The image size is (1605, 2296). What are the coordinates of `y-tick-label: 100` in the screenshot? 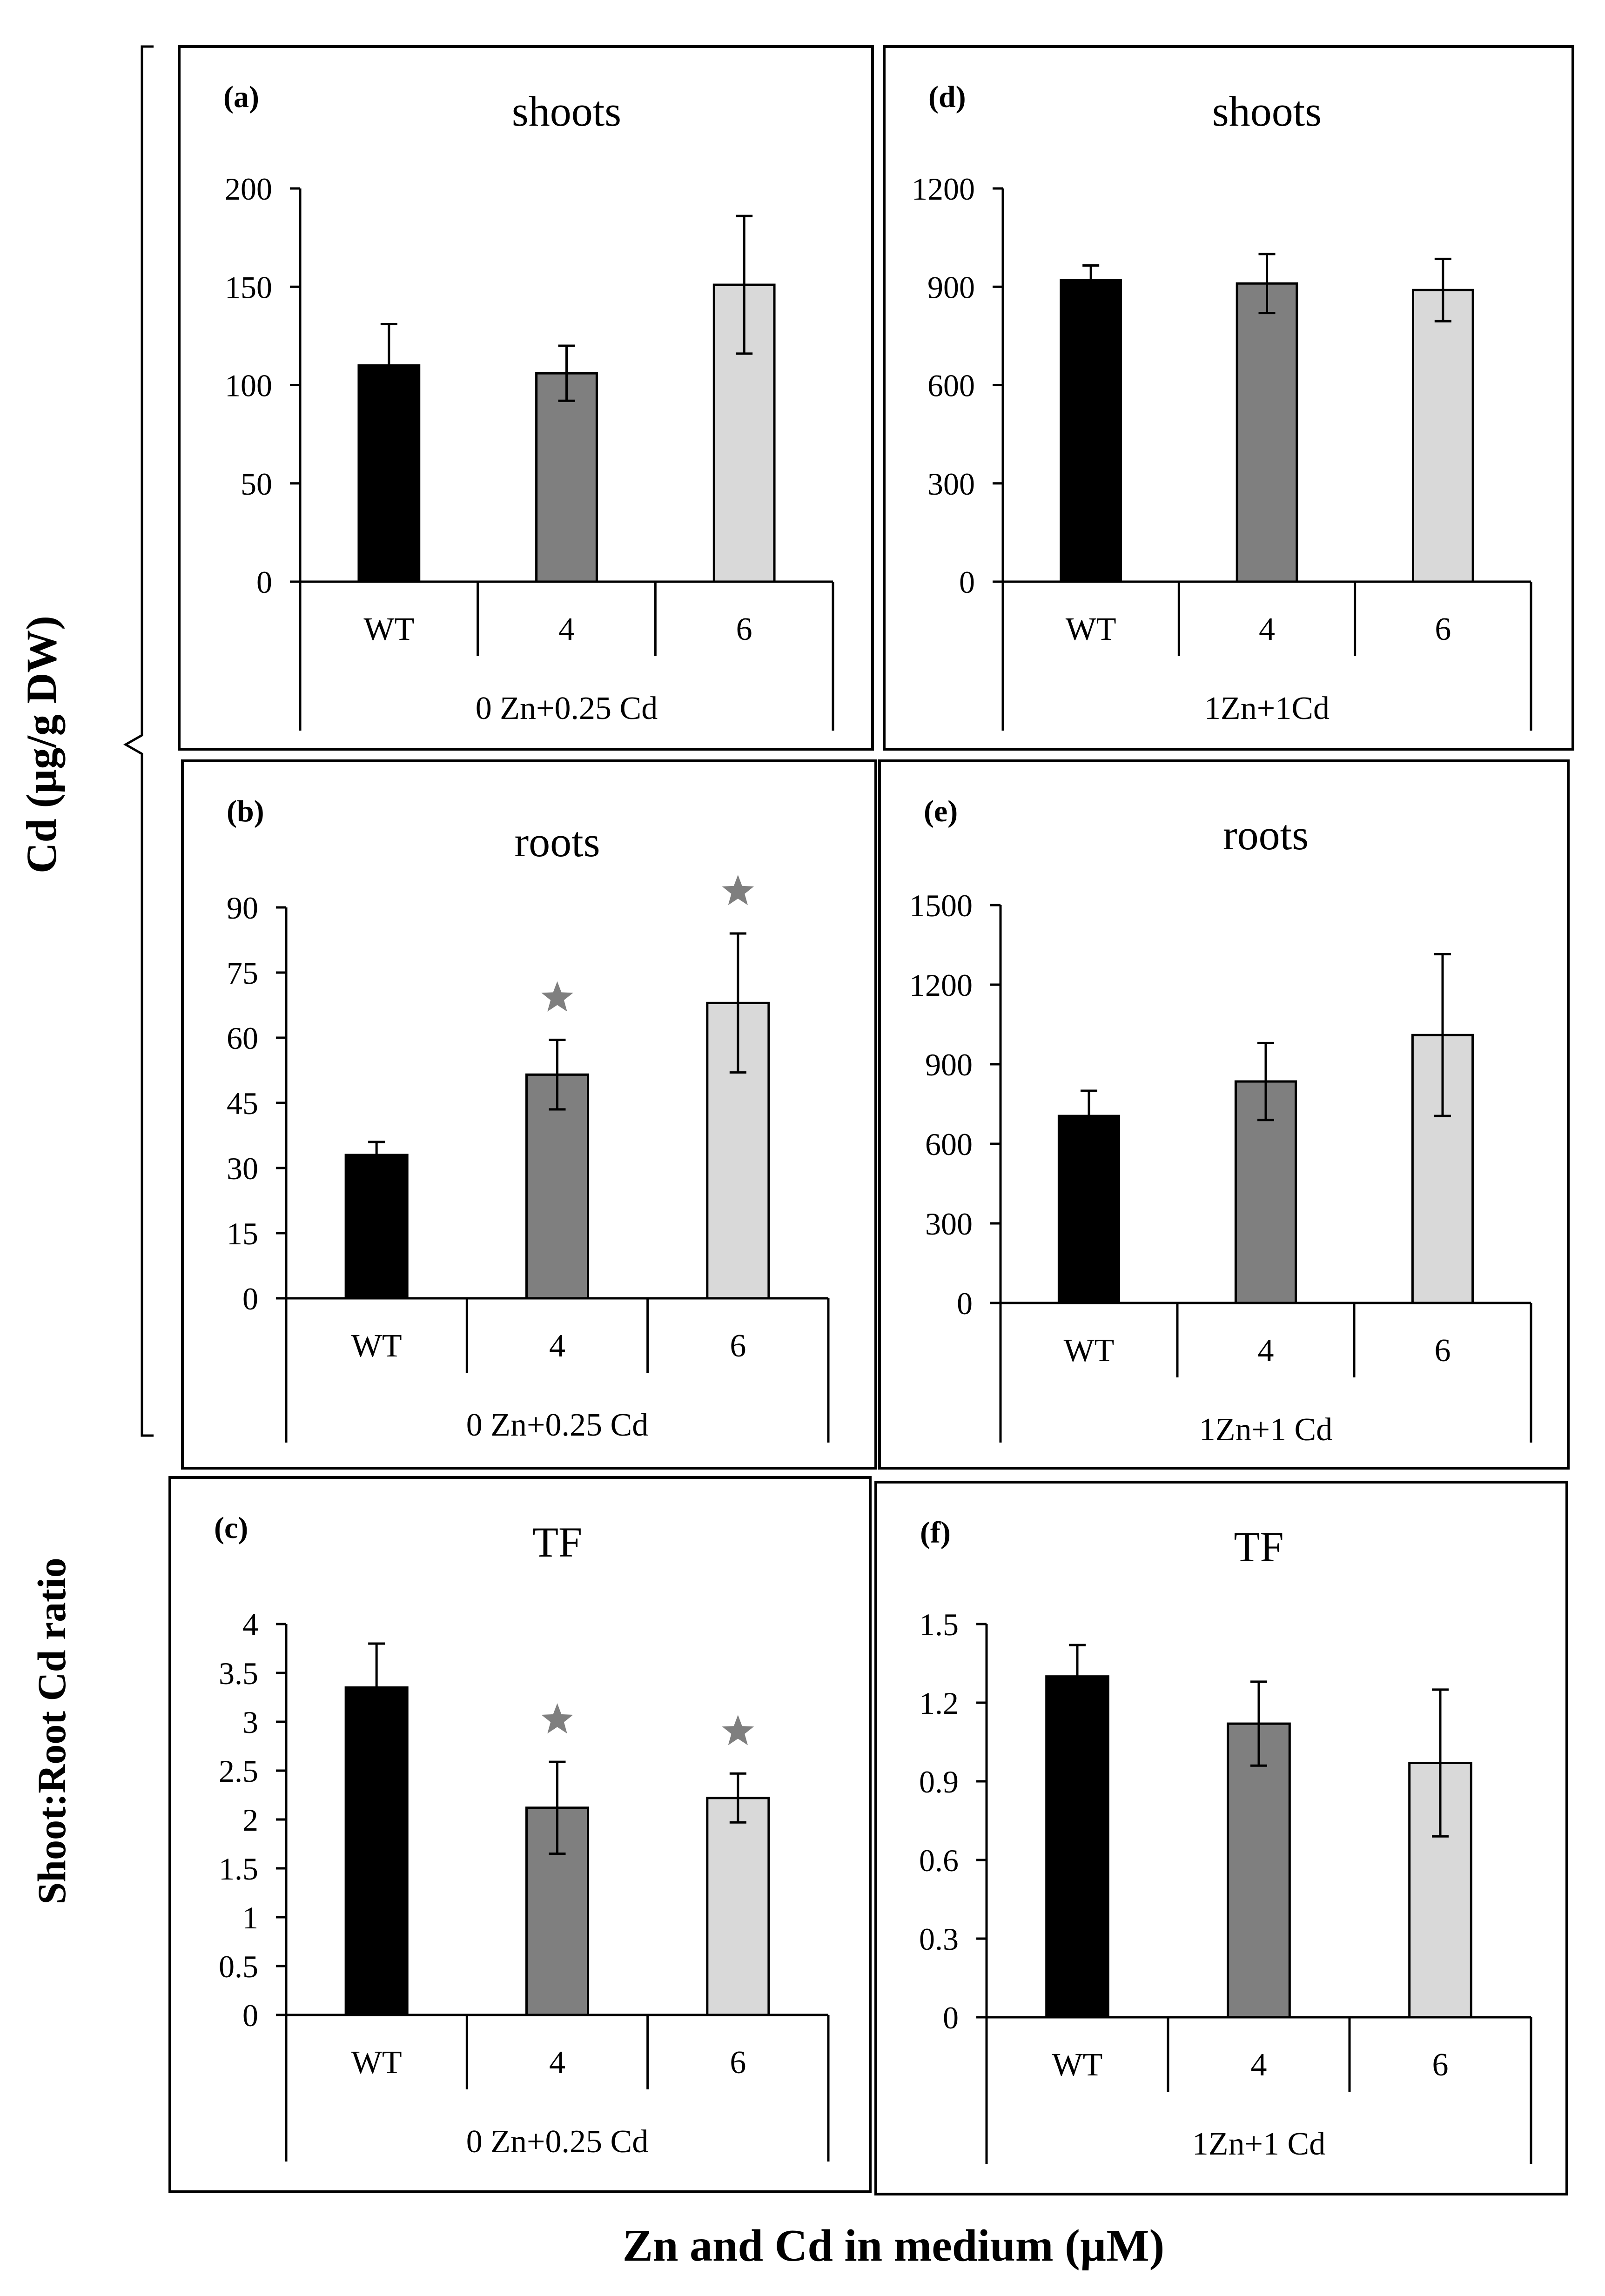 It's located at (248, 386).